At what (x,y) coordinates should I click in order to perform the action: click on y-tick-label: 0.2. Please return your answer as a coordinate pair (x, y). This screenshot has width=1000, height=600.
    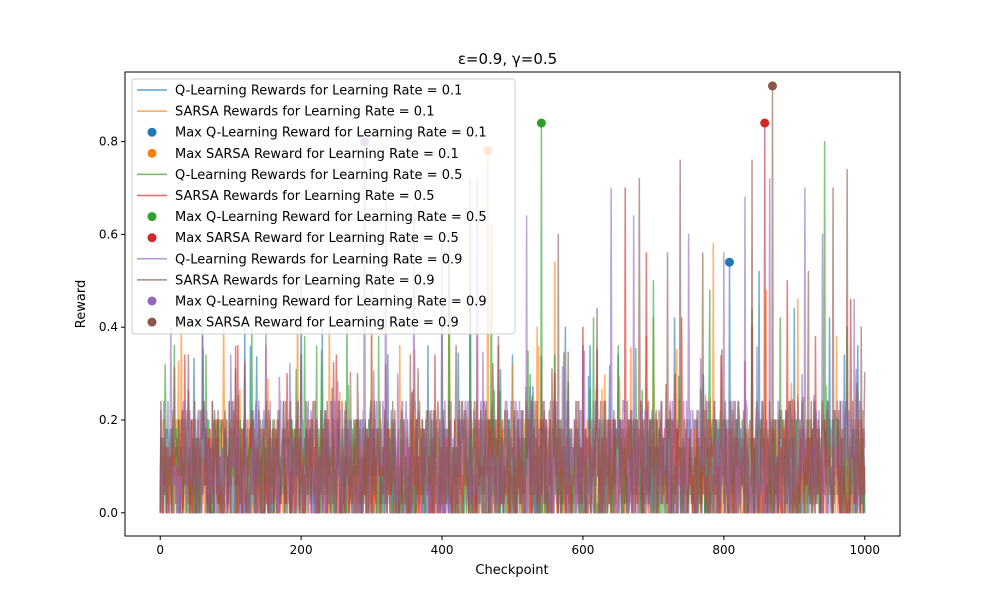
    Looking at the image, I should click on (108, 420).